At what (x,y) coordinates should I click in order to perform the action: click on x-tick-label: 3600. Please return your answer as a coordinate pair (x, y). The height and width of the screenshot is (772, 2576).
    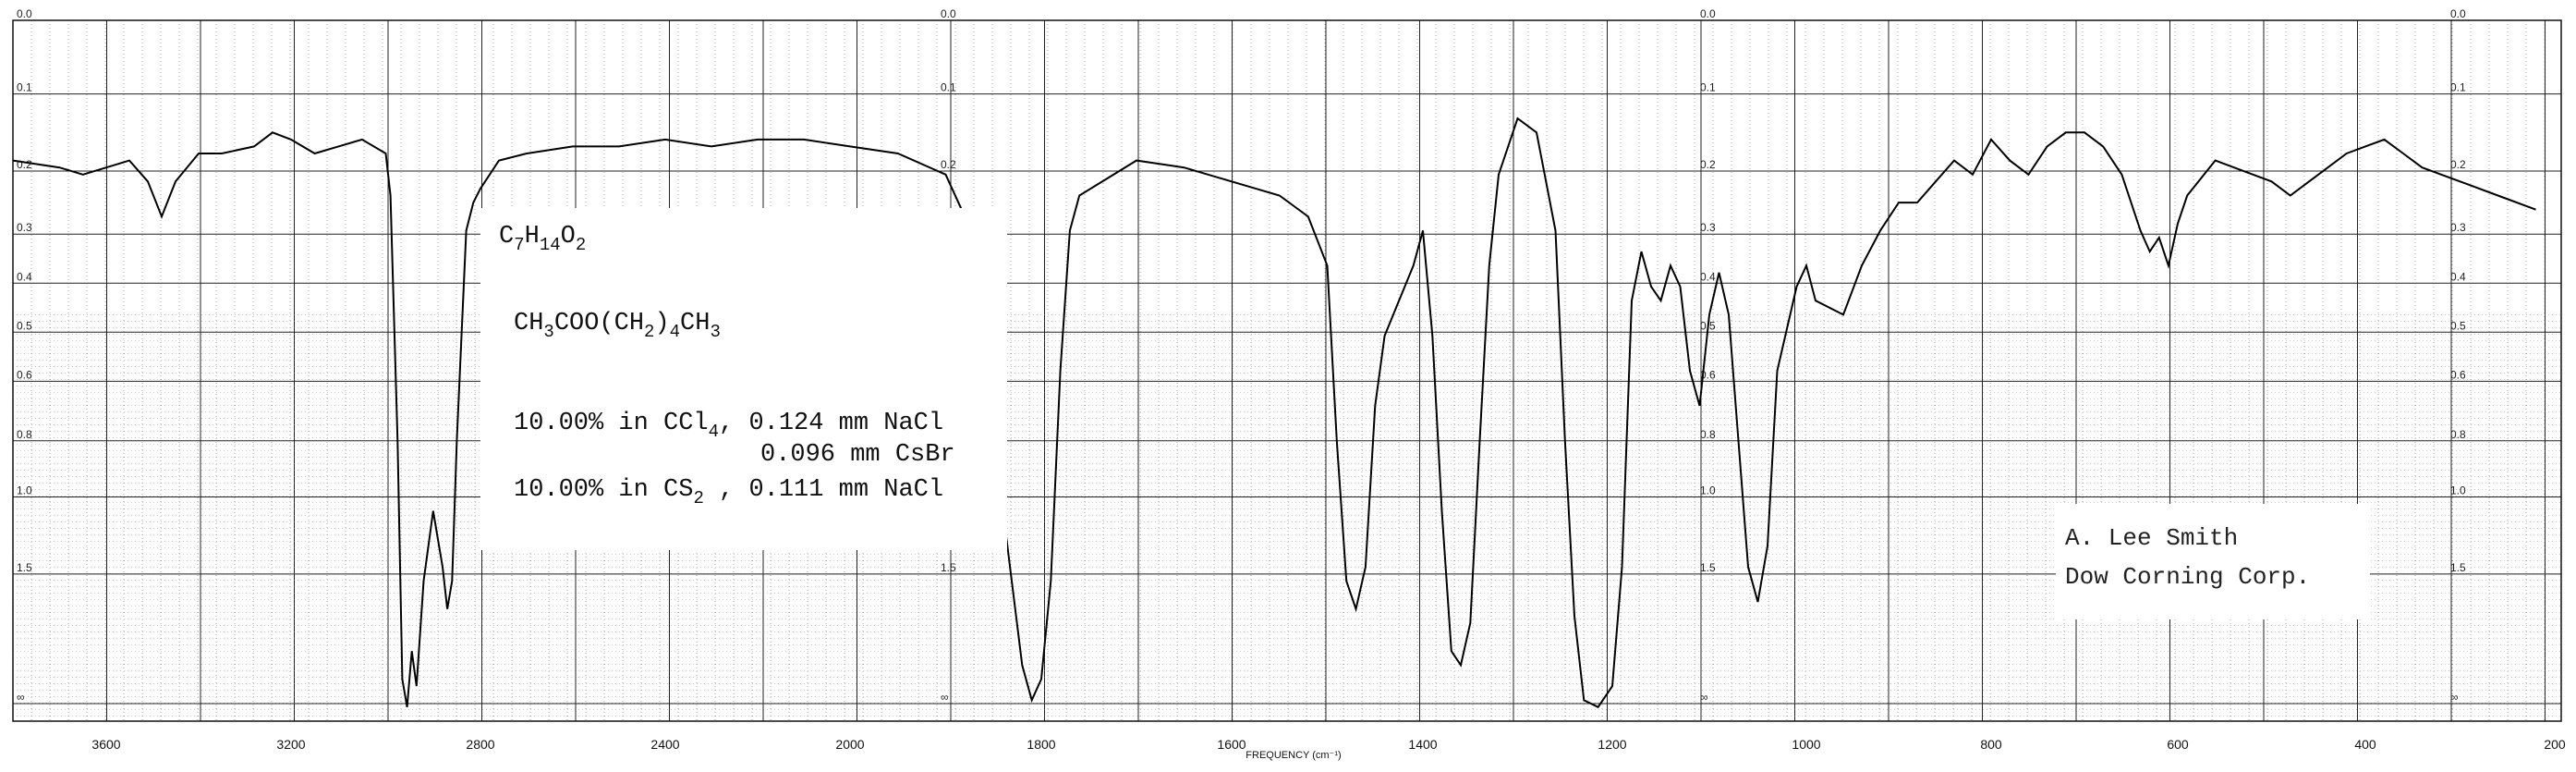
    Looking at the image, I should click on (105, 745).